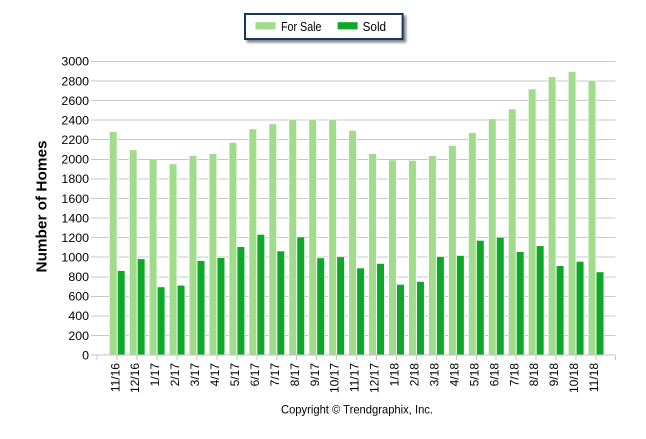  Describe the element at coordinates (78, 297) in the screenshot. I see `svg-text: 600` at that location.